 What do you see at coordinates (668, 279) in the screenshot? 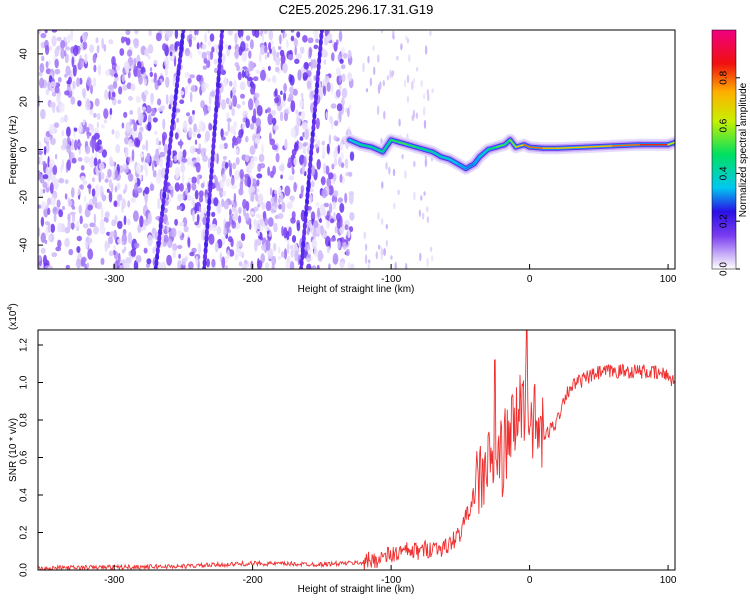
I see `spectrogram-x-tick-label: 100` at bounding box center [668, 279].